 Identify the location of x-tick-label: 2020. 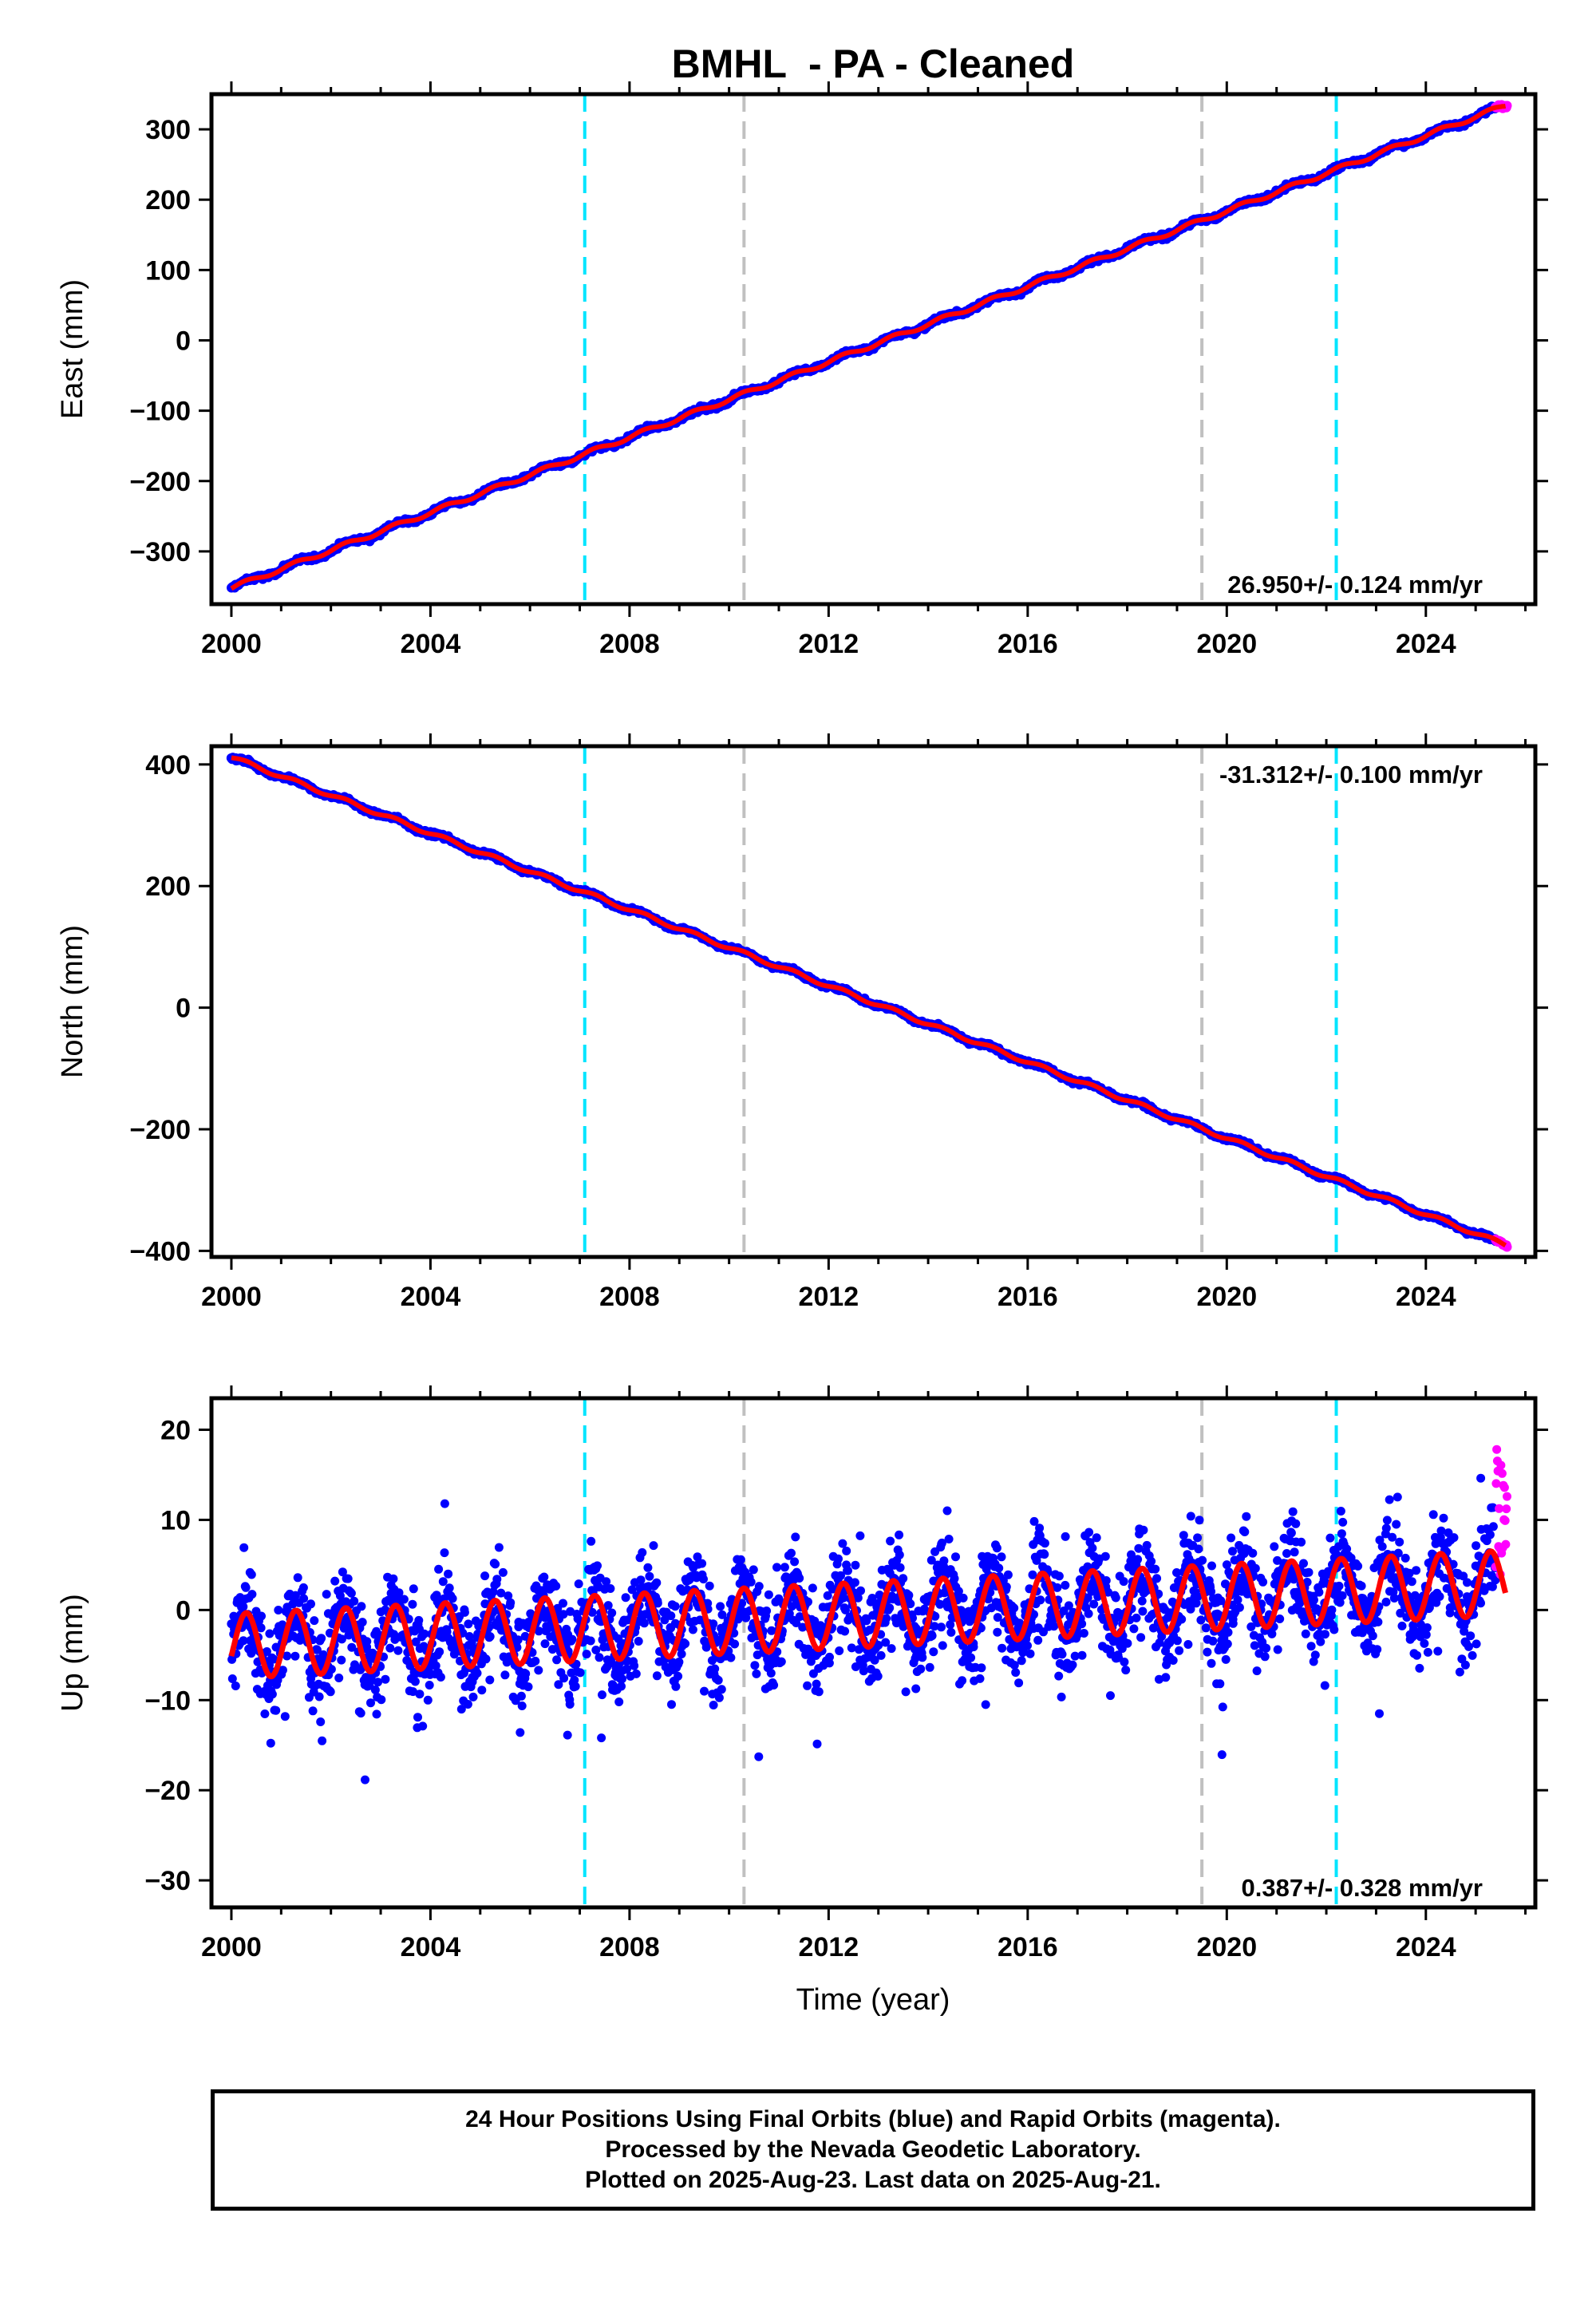
(1226, 1297).